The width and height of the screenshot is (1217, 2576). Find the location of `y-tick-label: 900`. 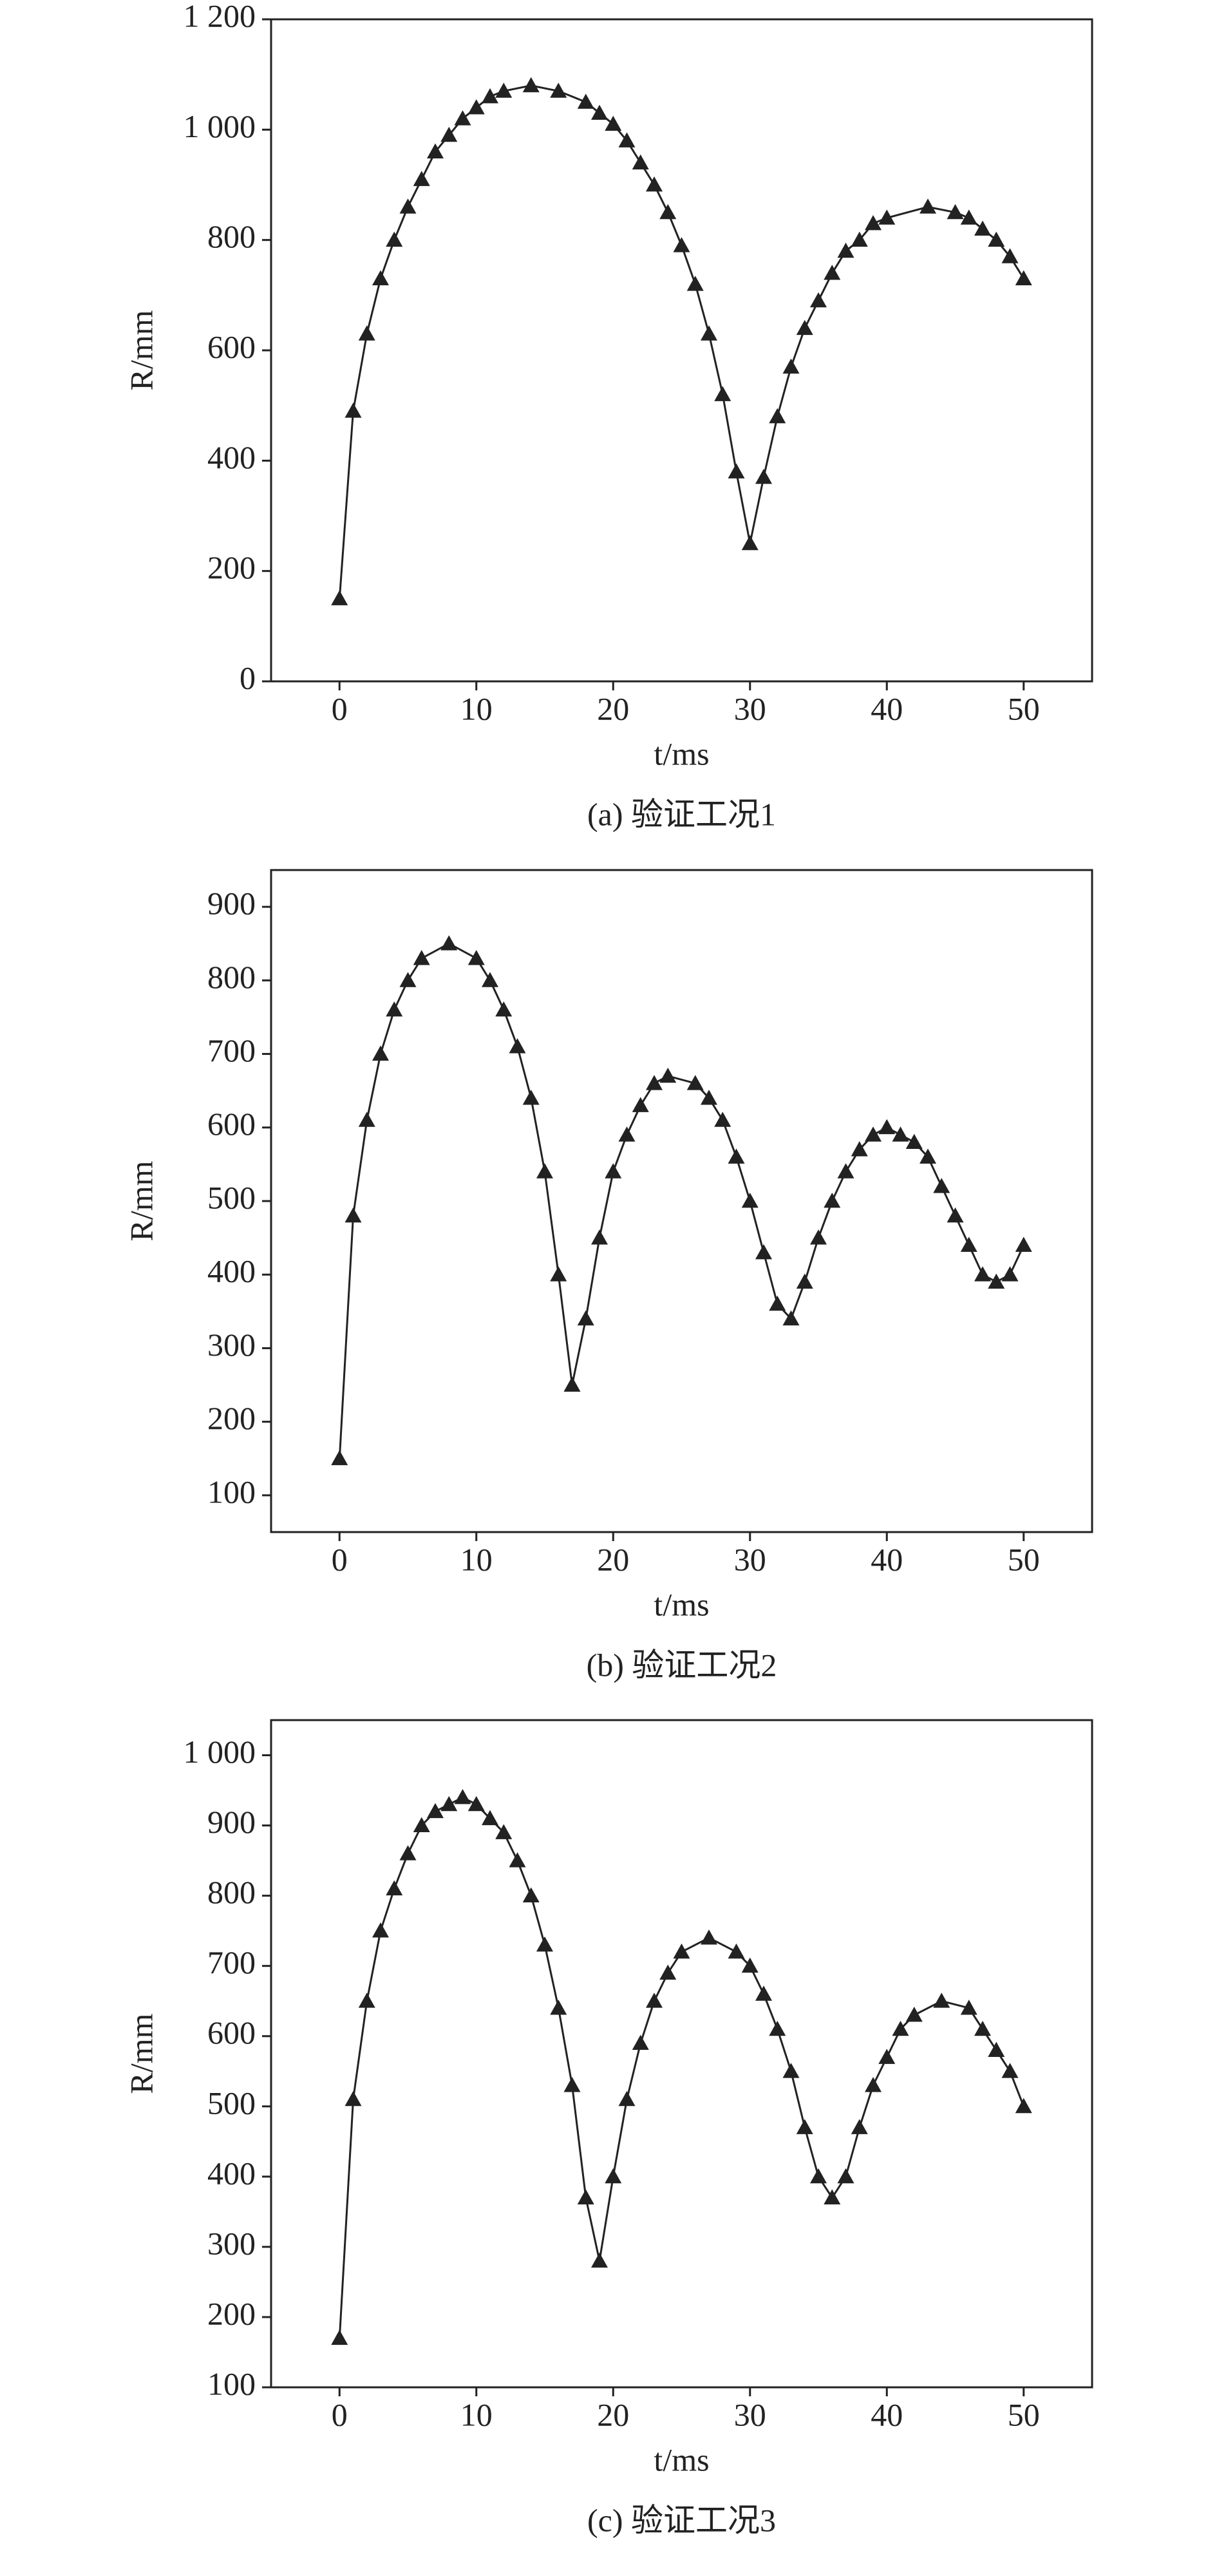

y-tick-label: 900 is located at coordinates (231, 904).